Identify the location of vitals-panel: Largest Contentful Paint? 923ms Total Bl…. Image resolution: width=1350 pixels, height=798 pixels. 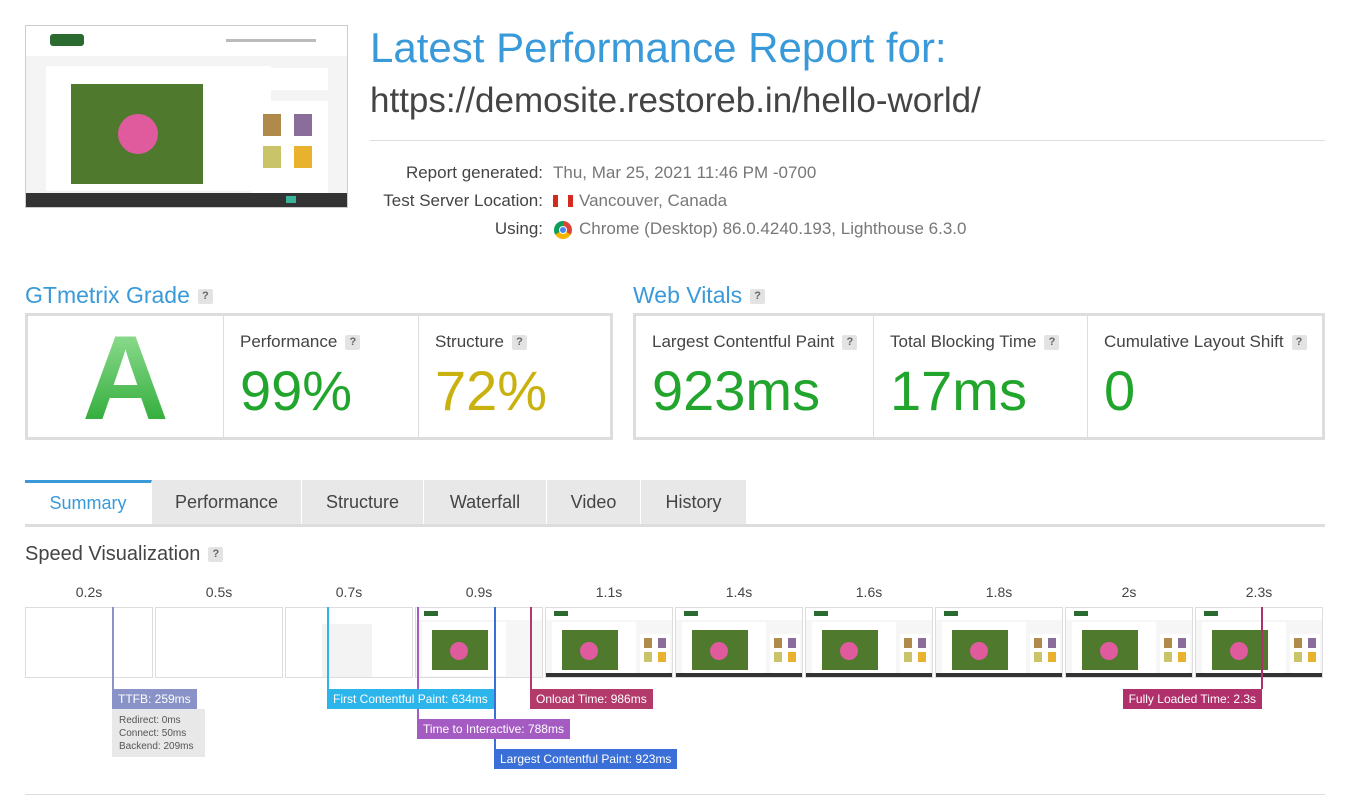
(979, 376).